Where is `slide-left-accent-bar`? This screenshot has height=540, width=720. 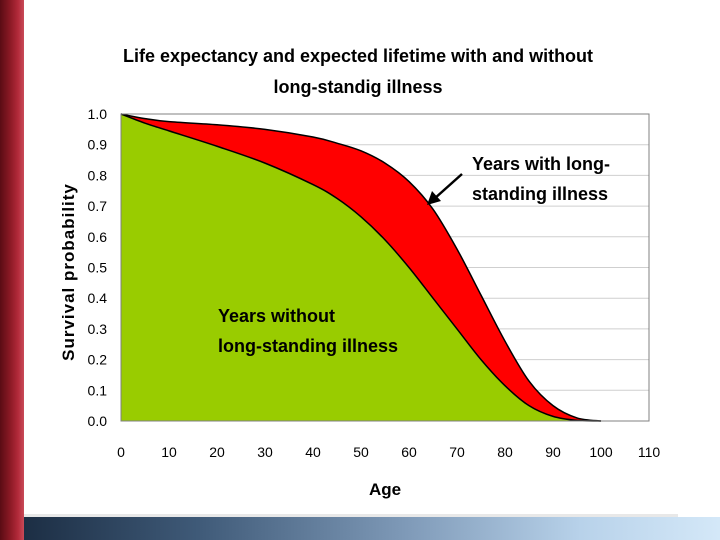
slide-left-accent-bar is located at coordinates (12, 270).